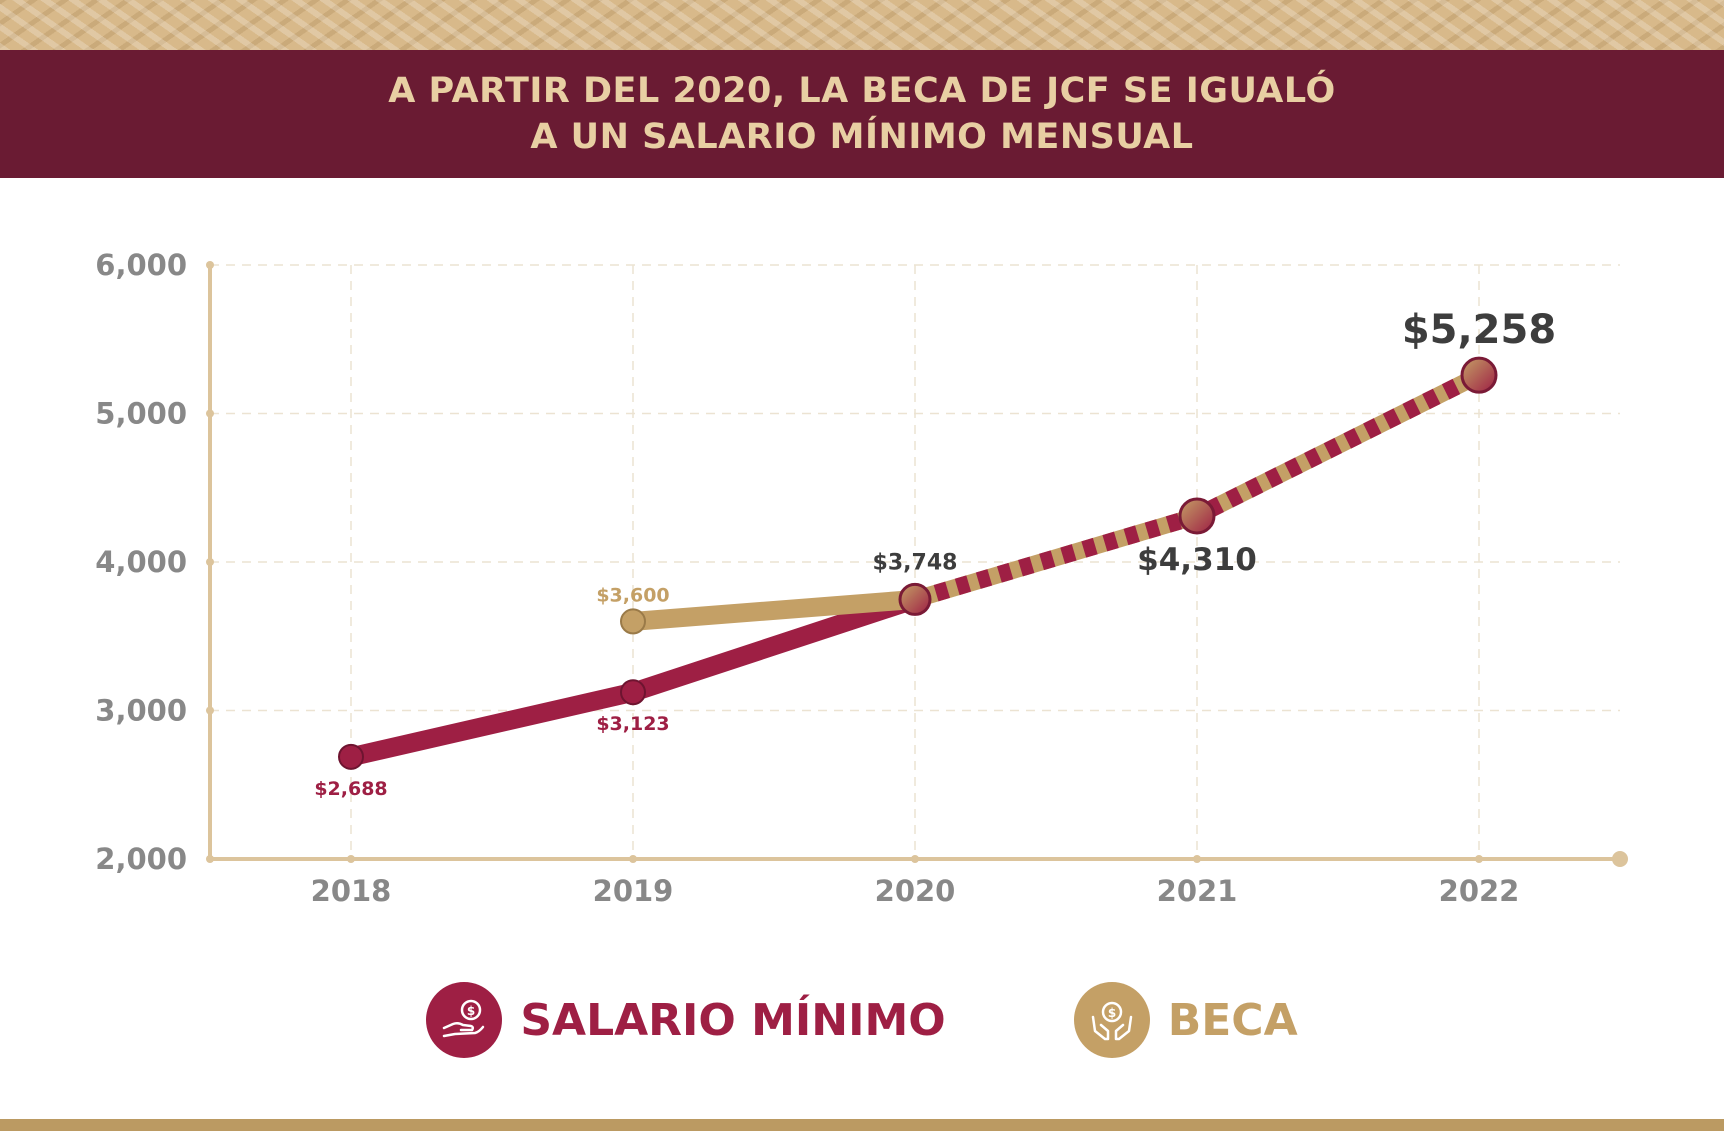 This screenshot has height=1131, width=1724. I want to click on hands-coin-icon: $, so click(1111, 1020).